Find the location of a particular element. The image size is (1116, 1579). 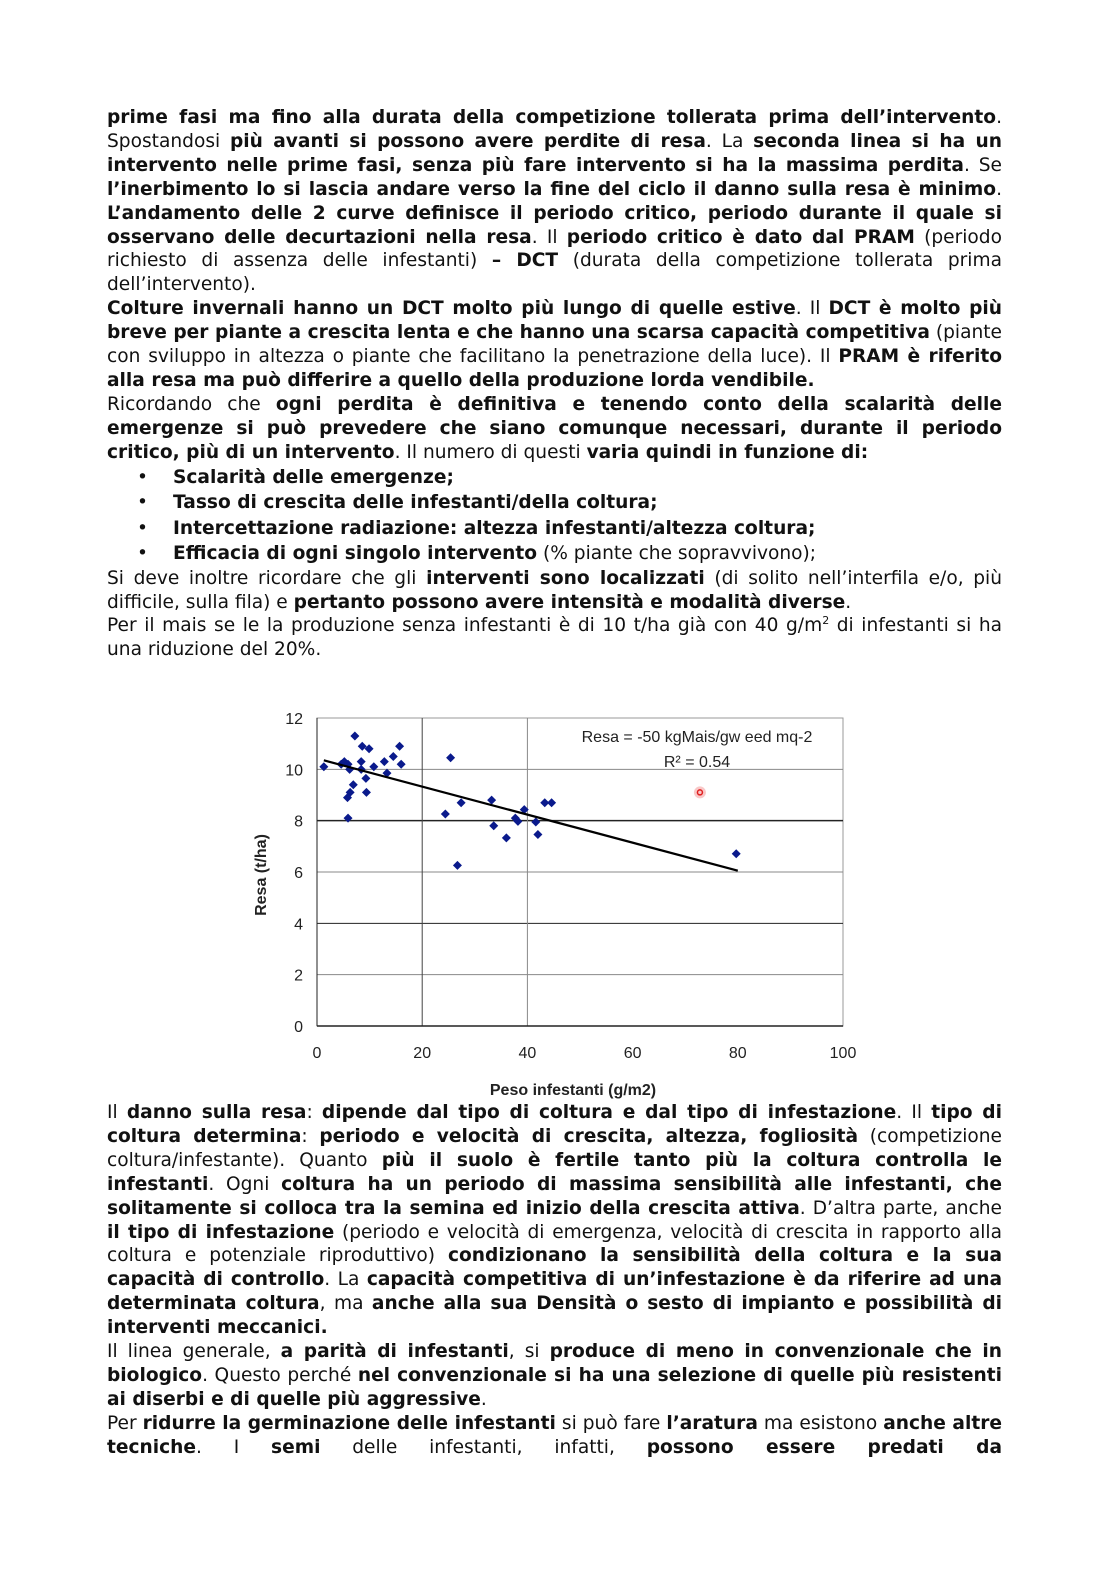

y-tick-label: 0 is located at coordinates (298, 1027).